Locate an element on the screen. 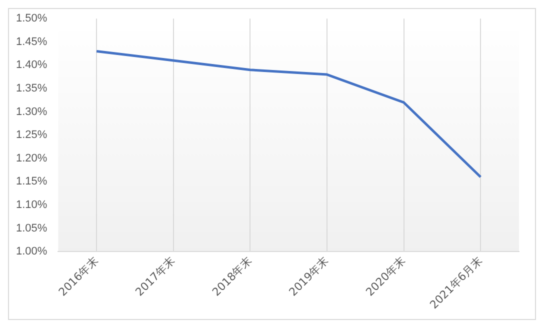 This screenshot has height=328, width=544. y-tick-label: 1.05% is located at coordinates (32, 228).